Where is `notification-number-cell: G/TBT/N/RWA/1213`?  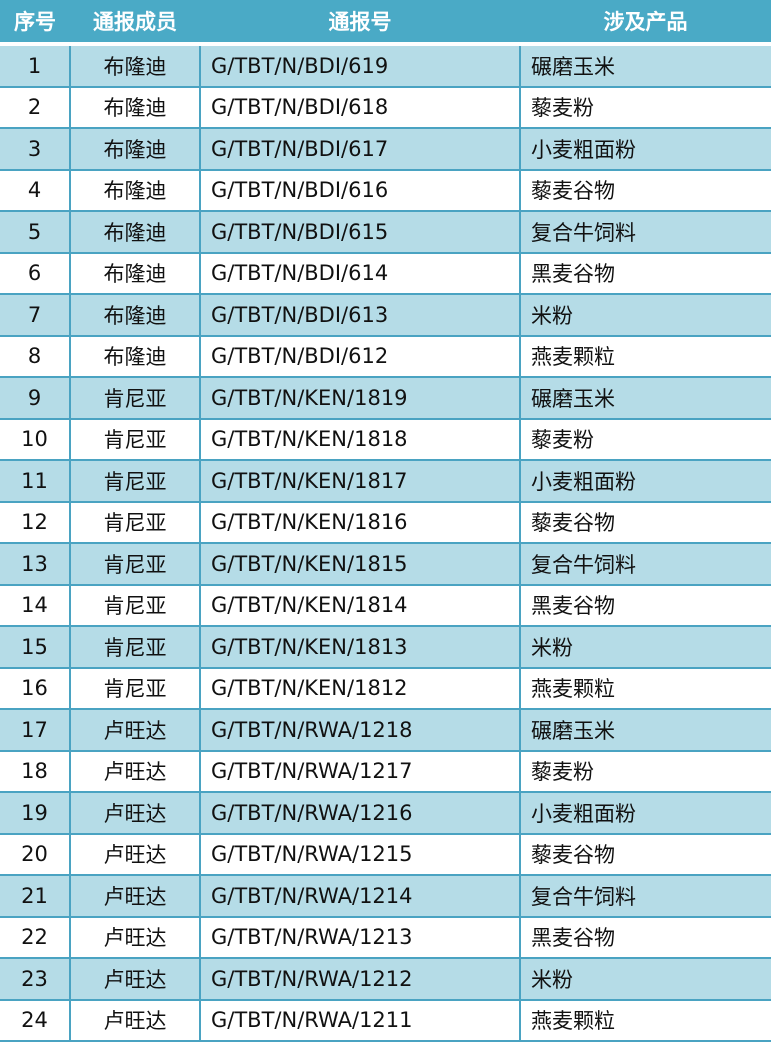 notification-number-cell: G/TBT/N/RWA/1213 is located at coordinates (360, 937).